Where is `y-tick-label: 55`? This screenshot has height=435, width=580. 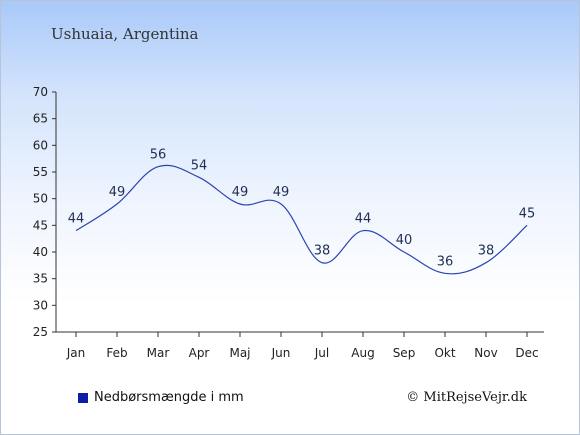
y-tick-label: 55 is located at coordinates (40, 172).